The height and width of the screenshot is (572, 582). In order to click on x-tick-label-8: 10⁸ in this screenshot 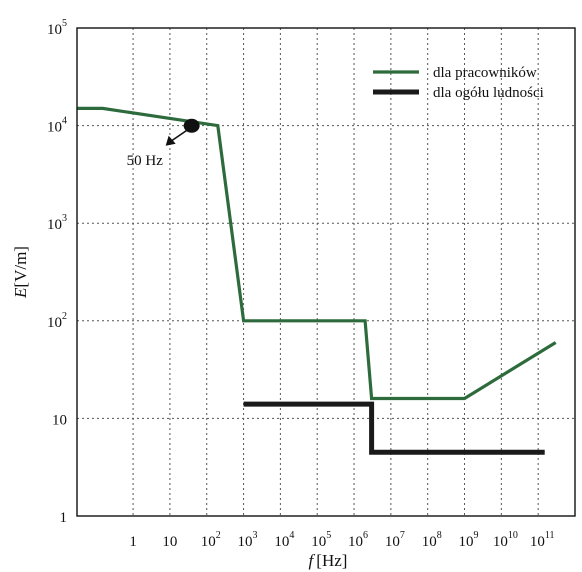, I will do `click(432, 540)`.